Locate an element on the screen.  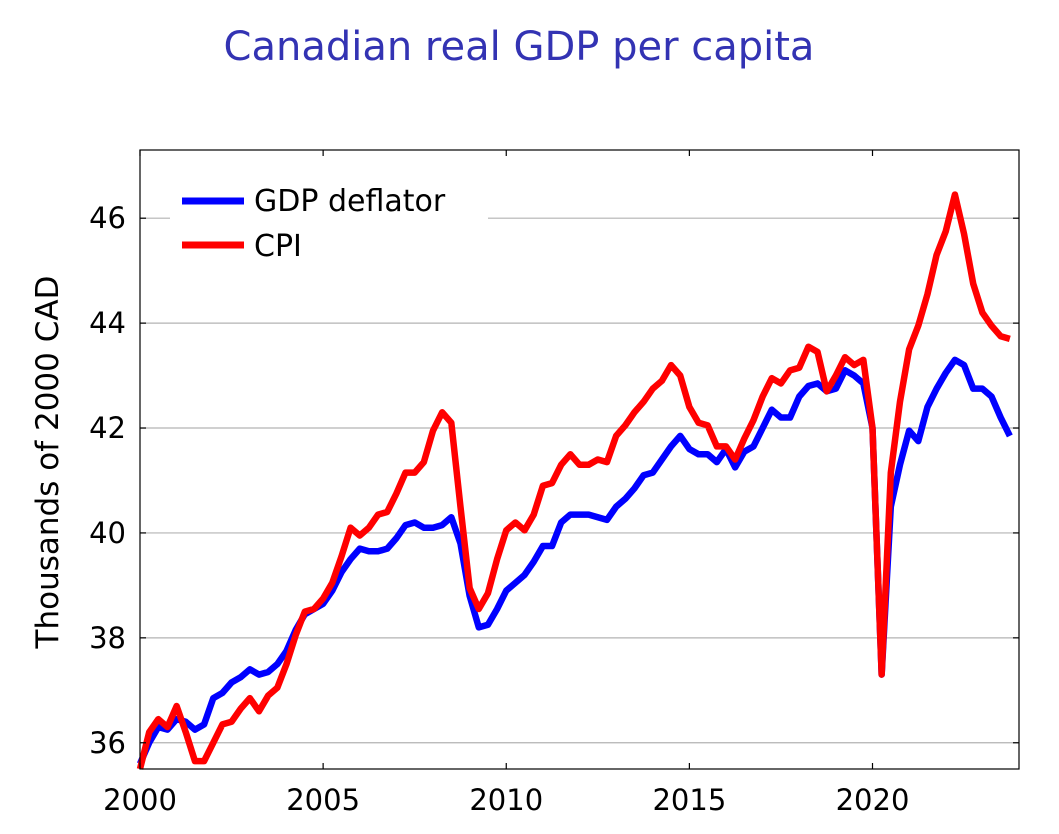
chart-title: Canadian real GDP per capita is located at coordinates (519, 47).